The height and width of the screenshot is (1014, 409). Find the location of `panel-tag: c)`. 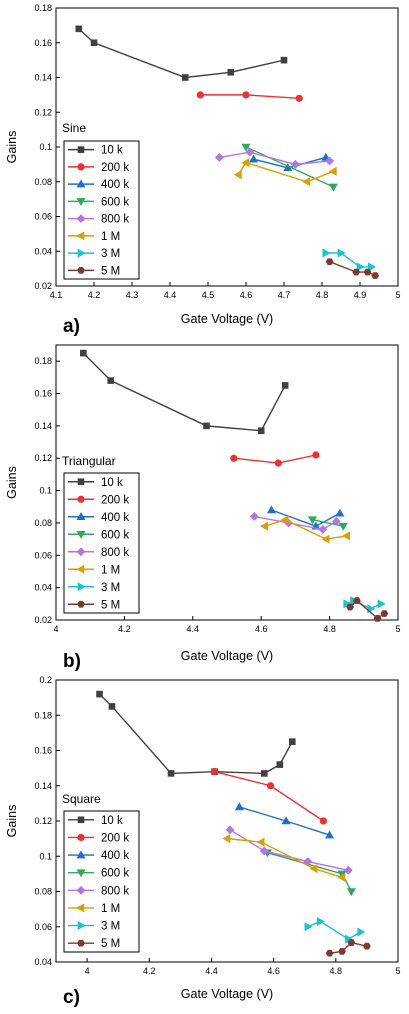

panel-tag: c) is located at coordinates (71, 997).